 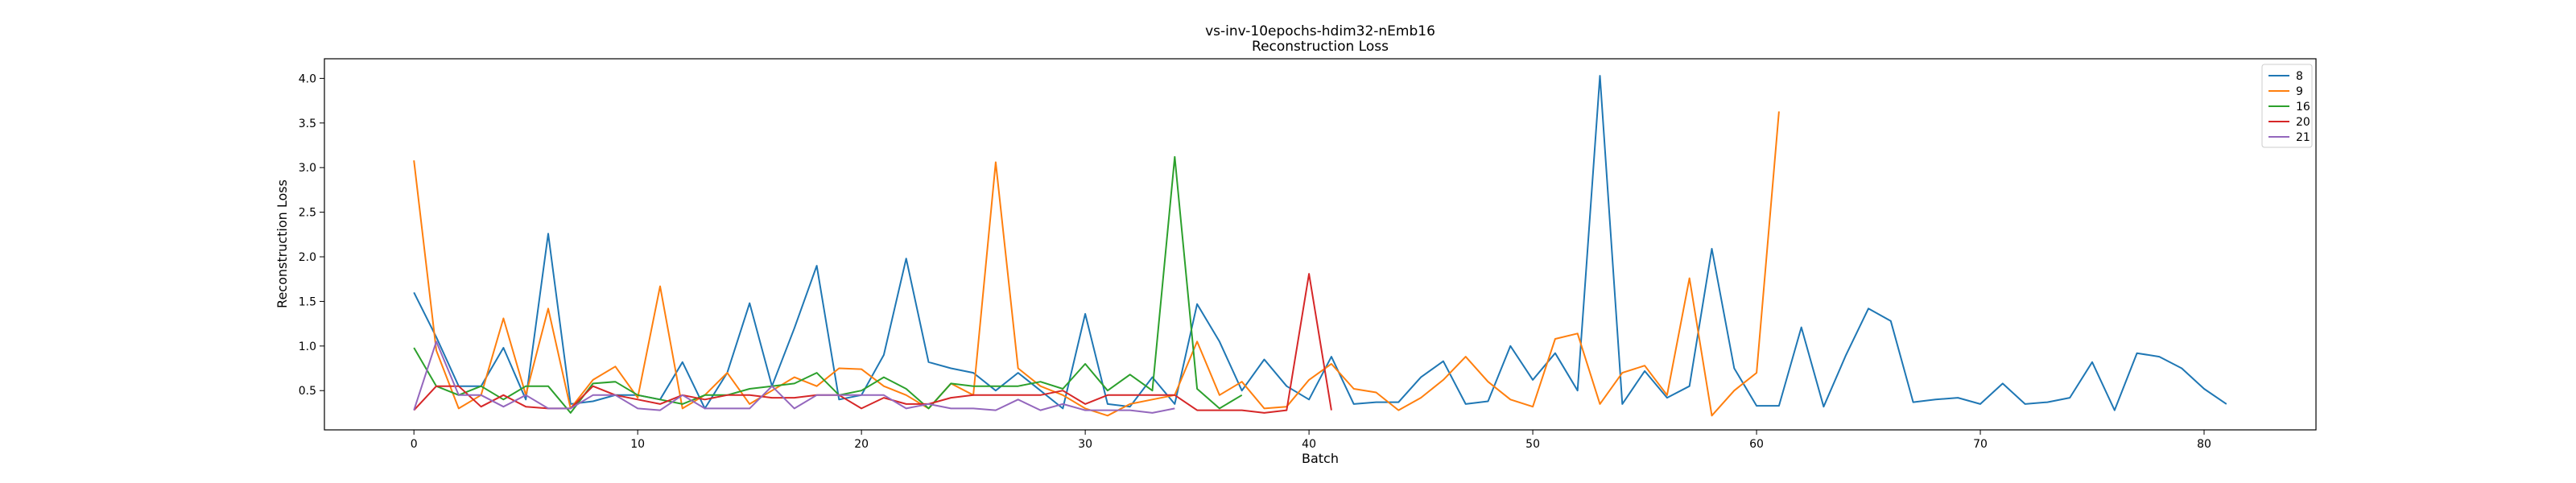 I want to click on legend-label: 9, so click(x=2299, y=91).